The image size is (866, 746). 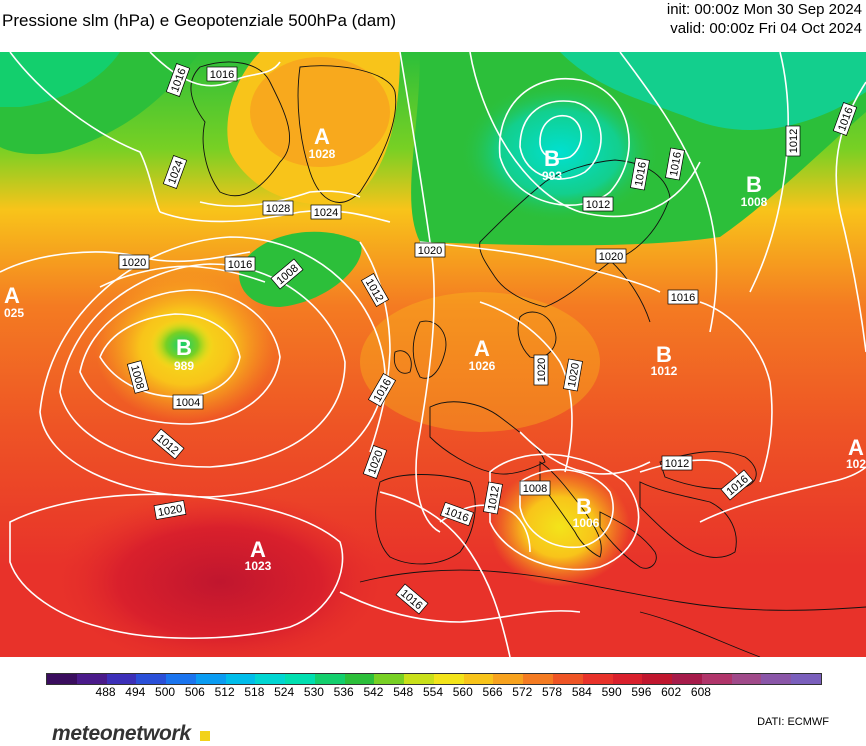 What do you see at coordinates (403, 692) in the screenshot?
I see `colorbar-tick-label: 548` at bounding box center [403, 692].